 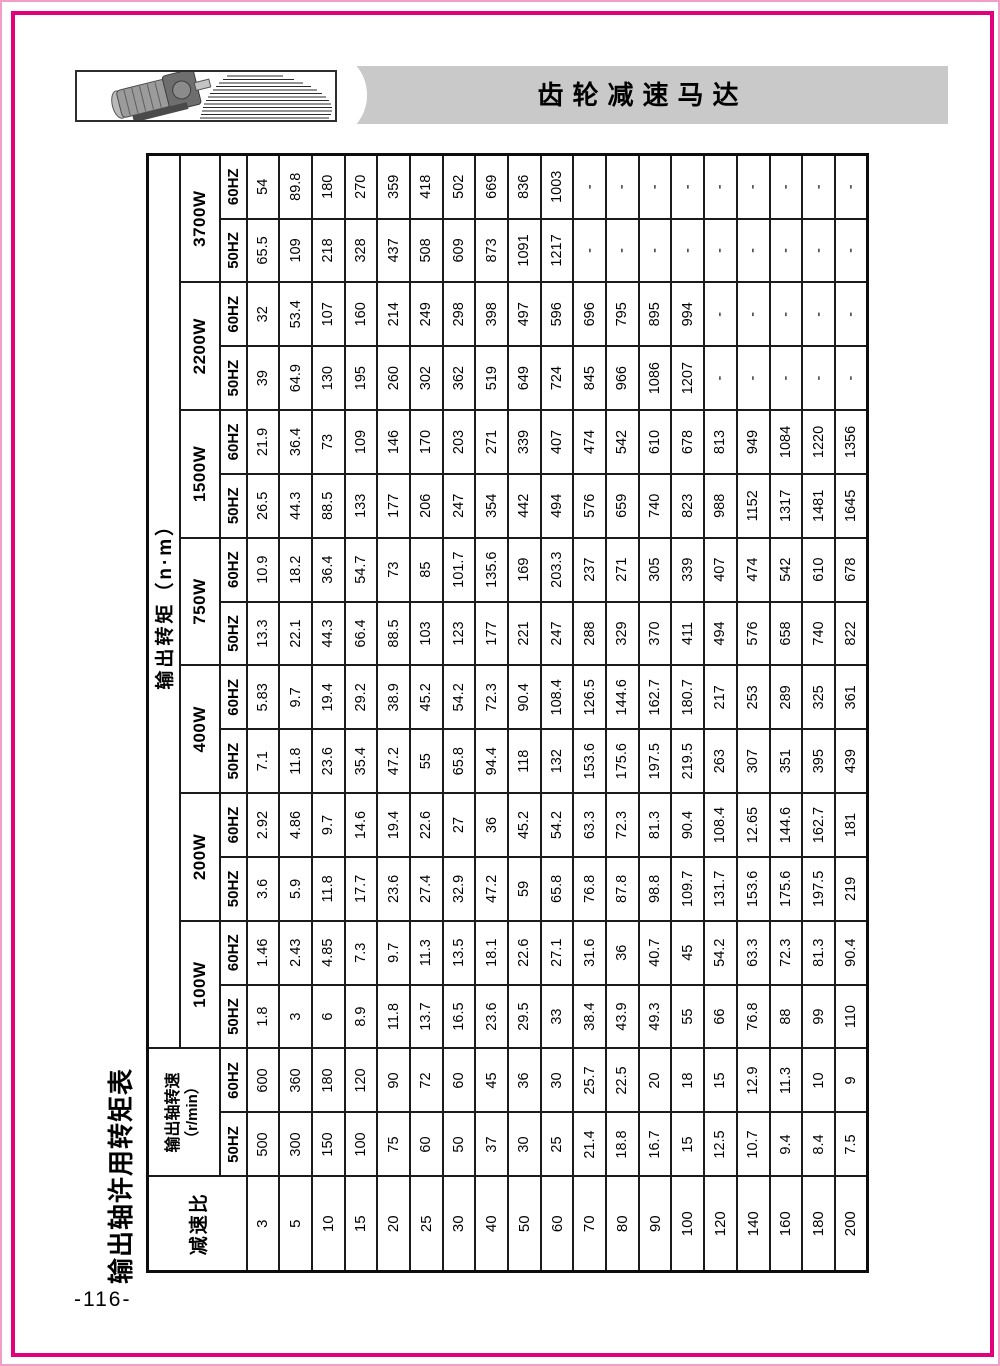 I want to click on data-cell: 271, so click(x=622, y=569).